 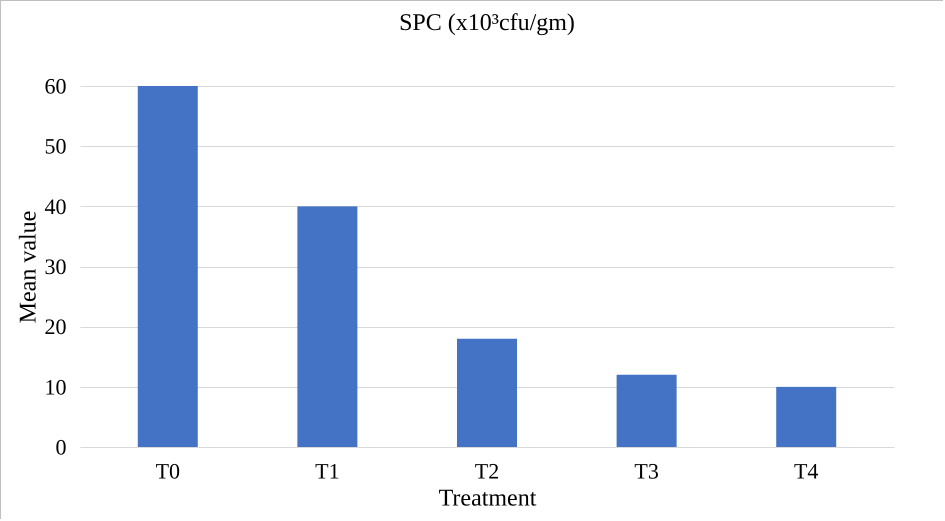 What do you see at coordinates (487, 23) in the screenshot?
I see `chart-title: SPC (x10³cfu/gm)` at bounding box center [487, 23].